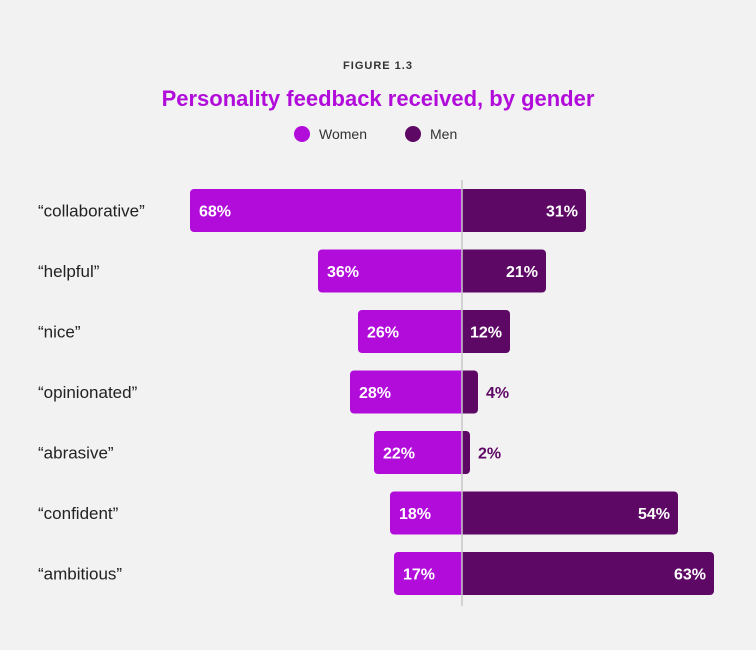  What do you see at coordinates (443, 134) in the screenshot?
I see `legend-label-men: Men` at bounding box center [443, 134].